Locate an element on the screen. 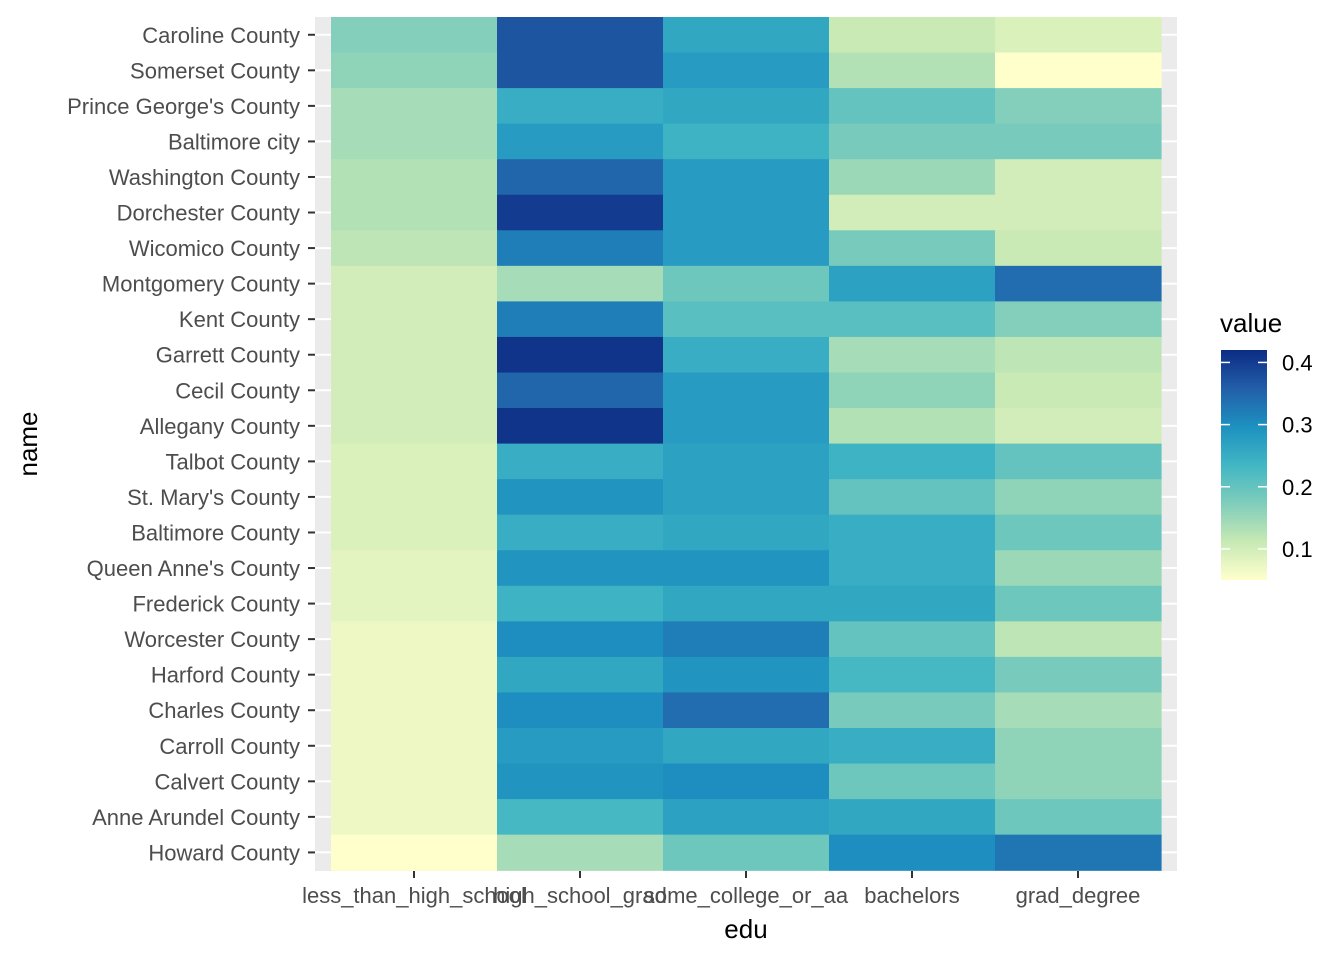  y-tick-label: Calvert County is located at coordinates (227, 781).